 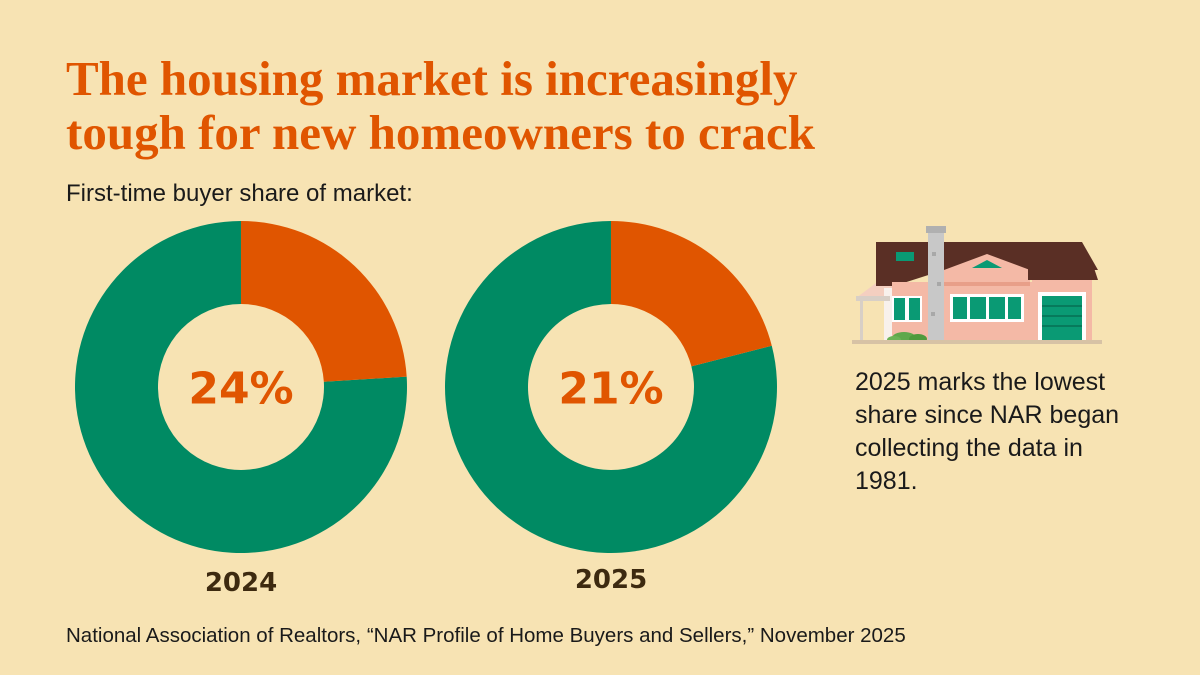 What do you see at coordinates (239, 193) in the screenshot?
I see `chart-subtitle: First-time buyer share of market:` at bounding box center [239, 193].